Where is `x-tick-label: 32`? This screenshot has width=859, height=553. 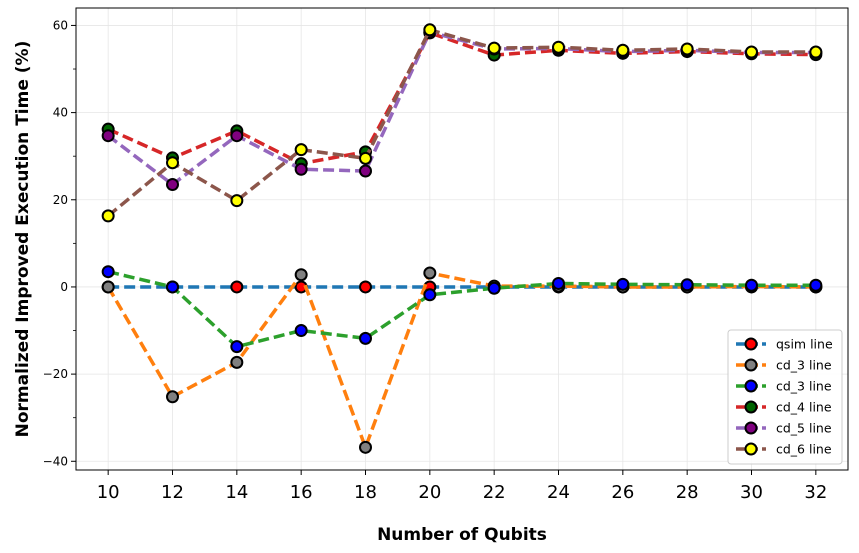
x-tick-label: 32 is located at coordinates (815, 492).